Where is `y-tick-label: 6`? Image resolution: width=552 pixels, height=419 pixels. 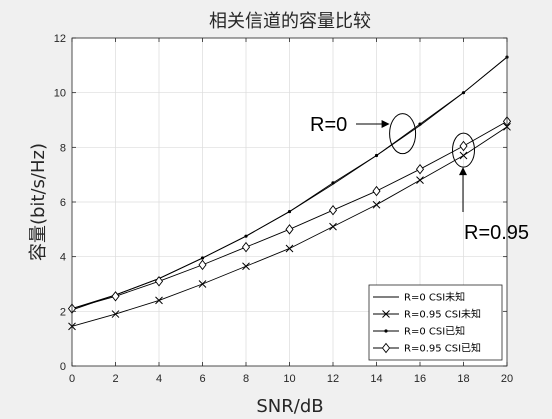
y-tick-label: 6 is located at coordinates (63, 203).